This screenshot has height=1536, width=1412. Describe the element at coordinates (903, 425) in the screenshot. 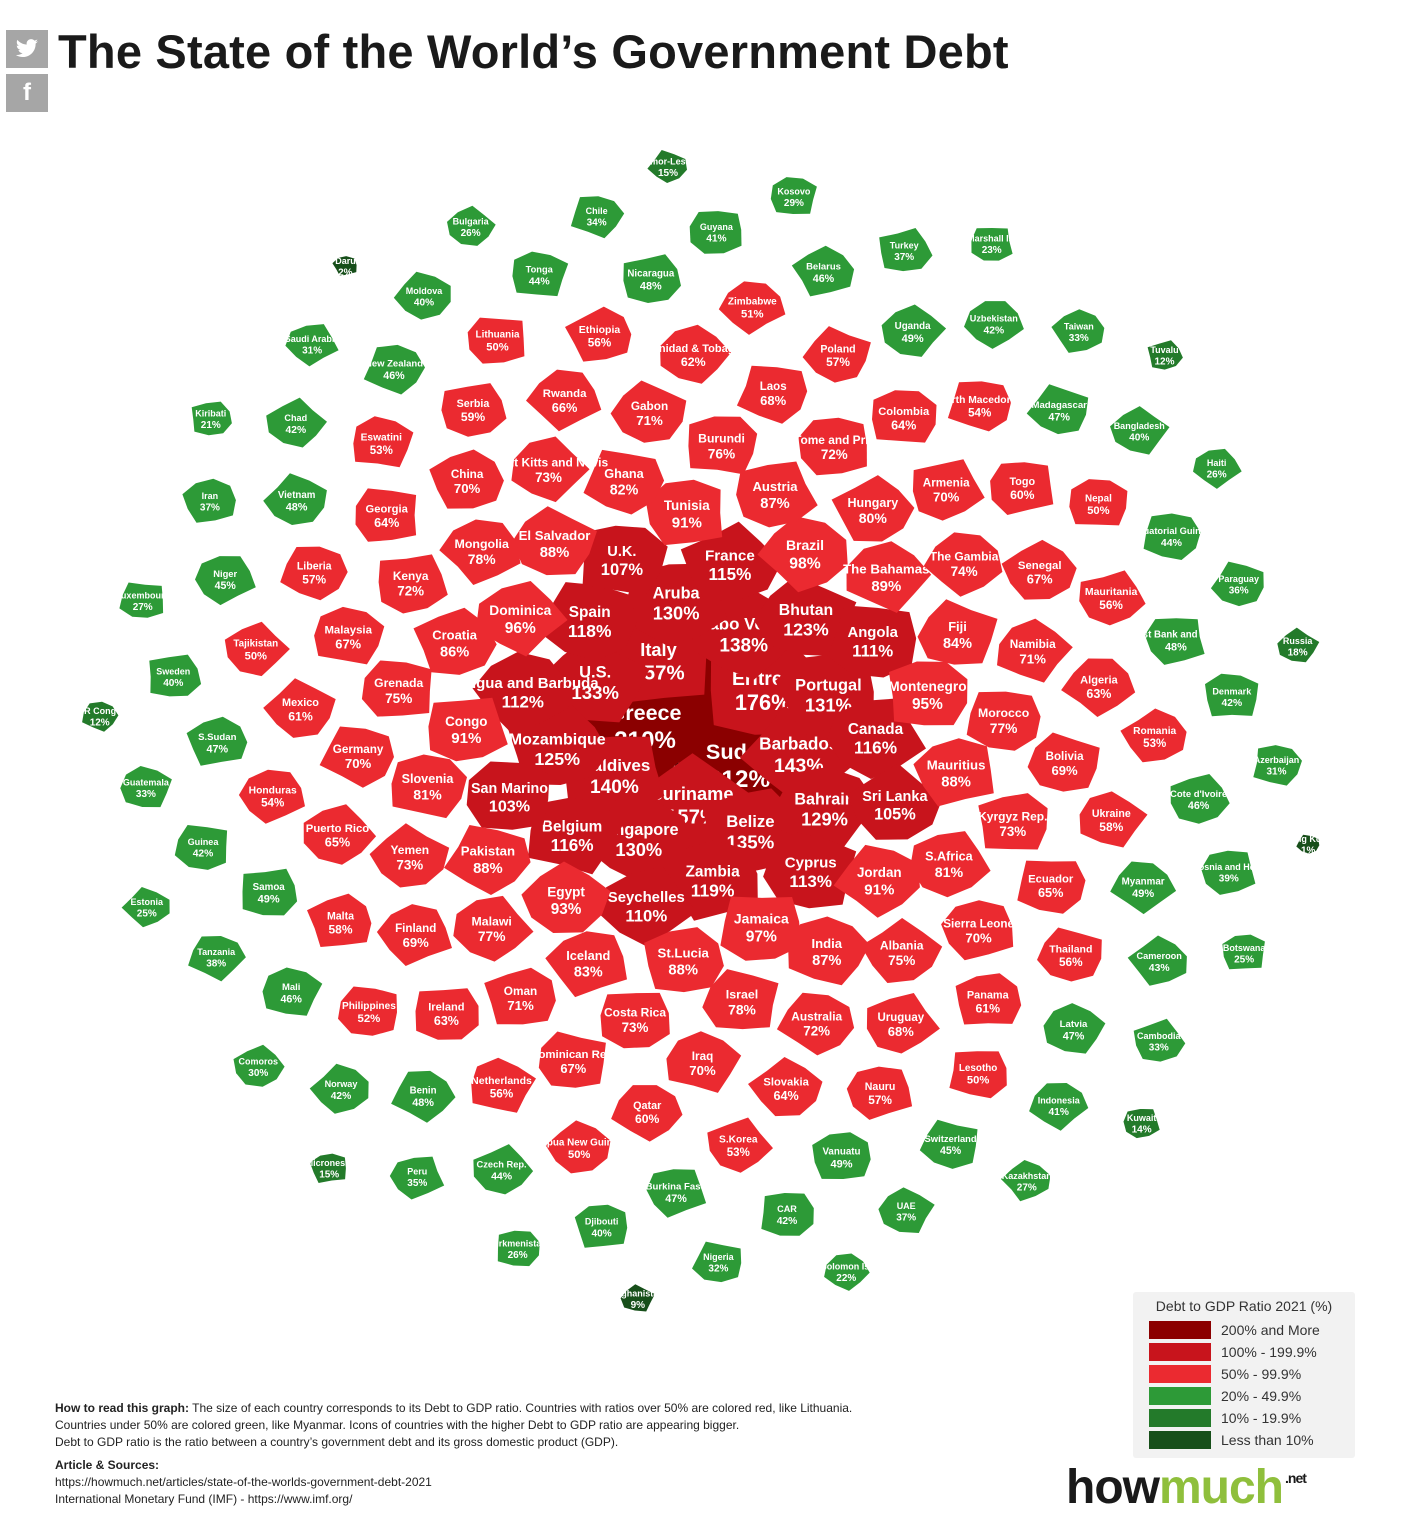

I see `country-value-label: 64%` at that location.